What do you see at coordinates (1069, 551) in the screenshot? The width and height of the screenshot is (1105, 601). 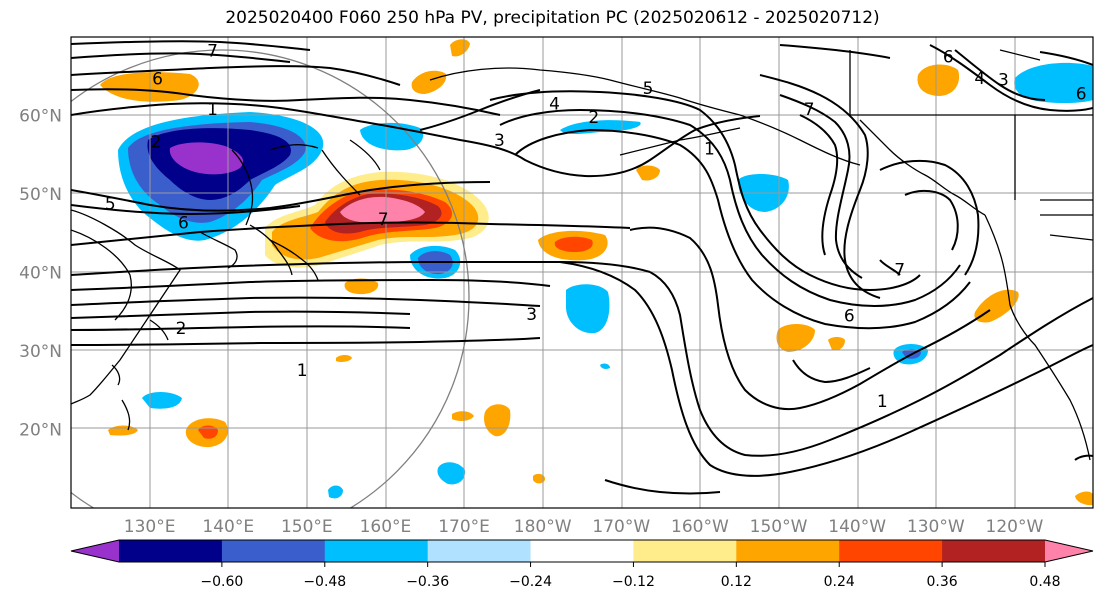 I see `colorbar-extension-high` at bounding box center [1069, 551].